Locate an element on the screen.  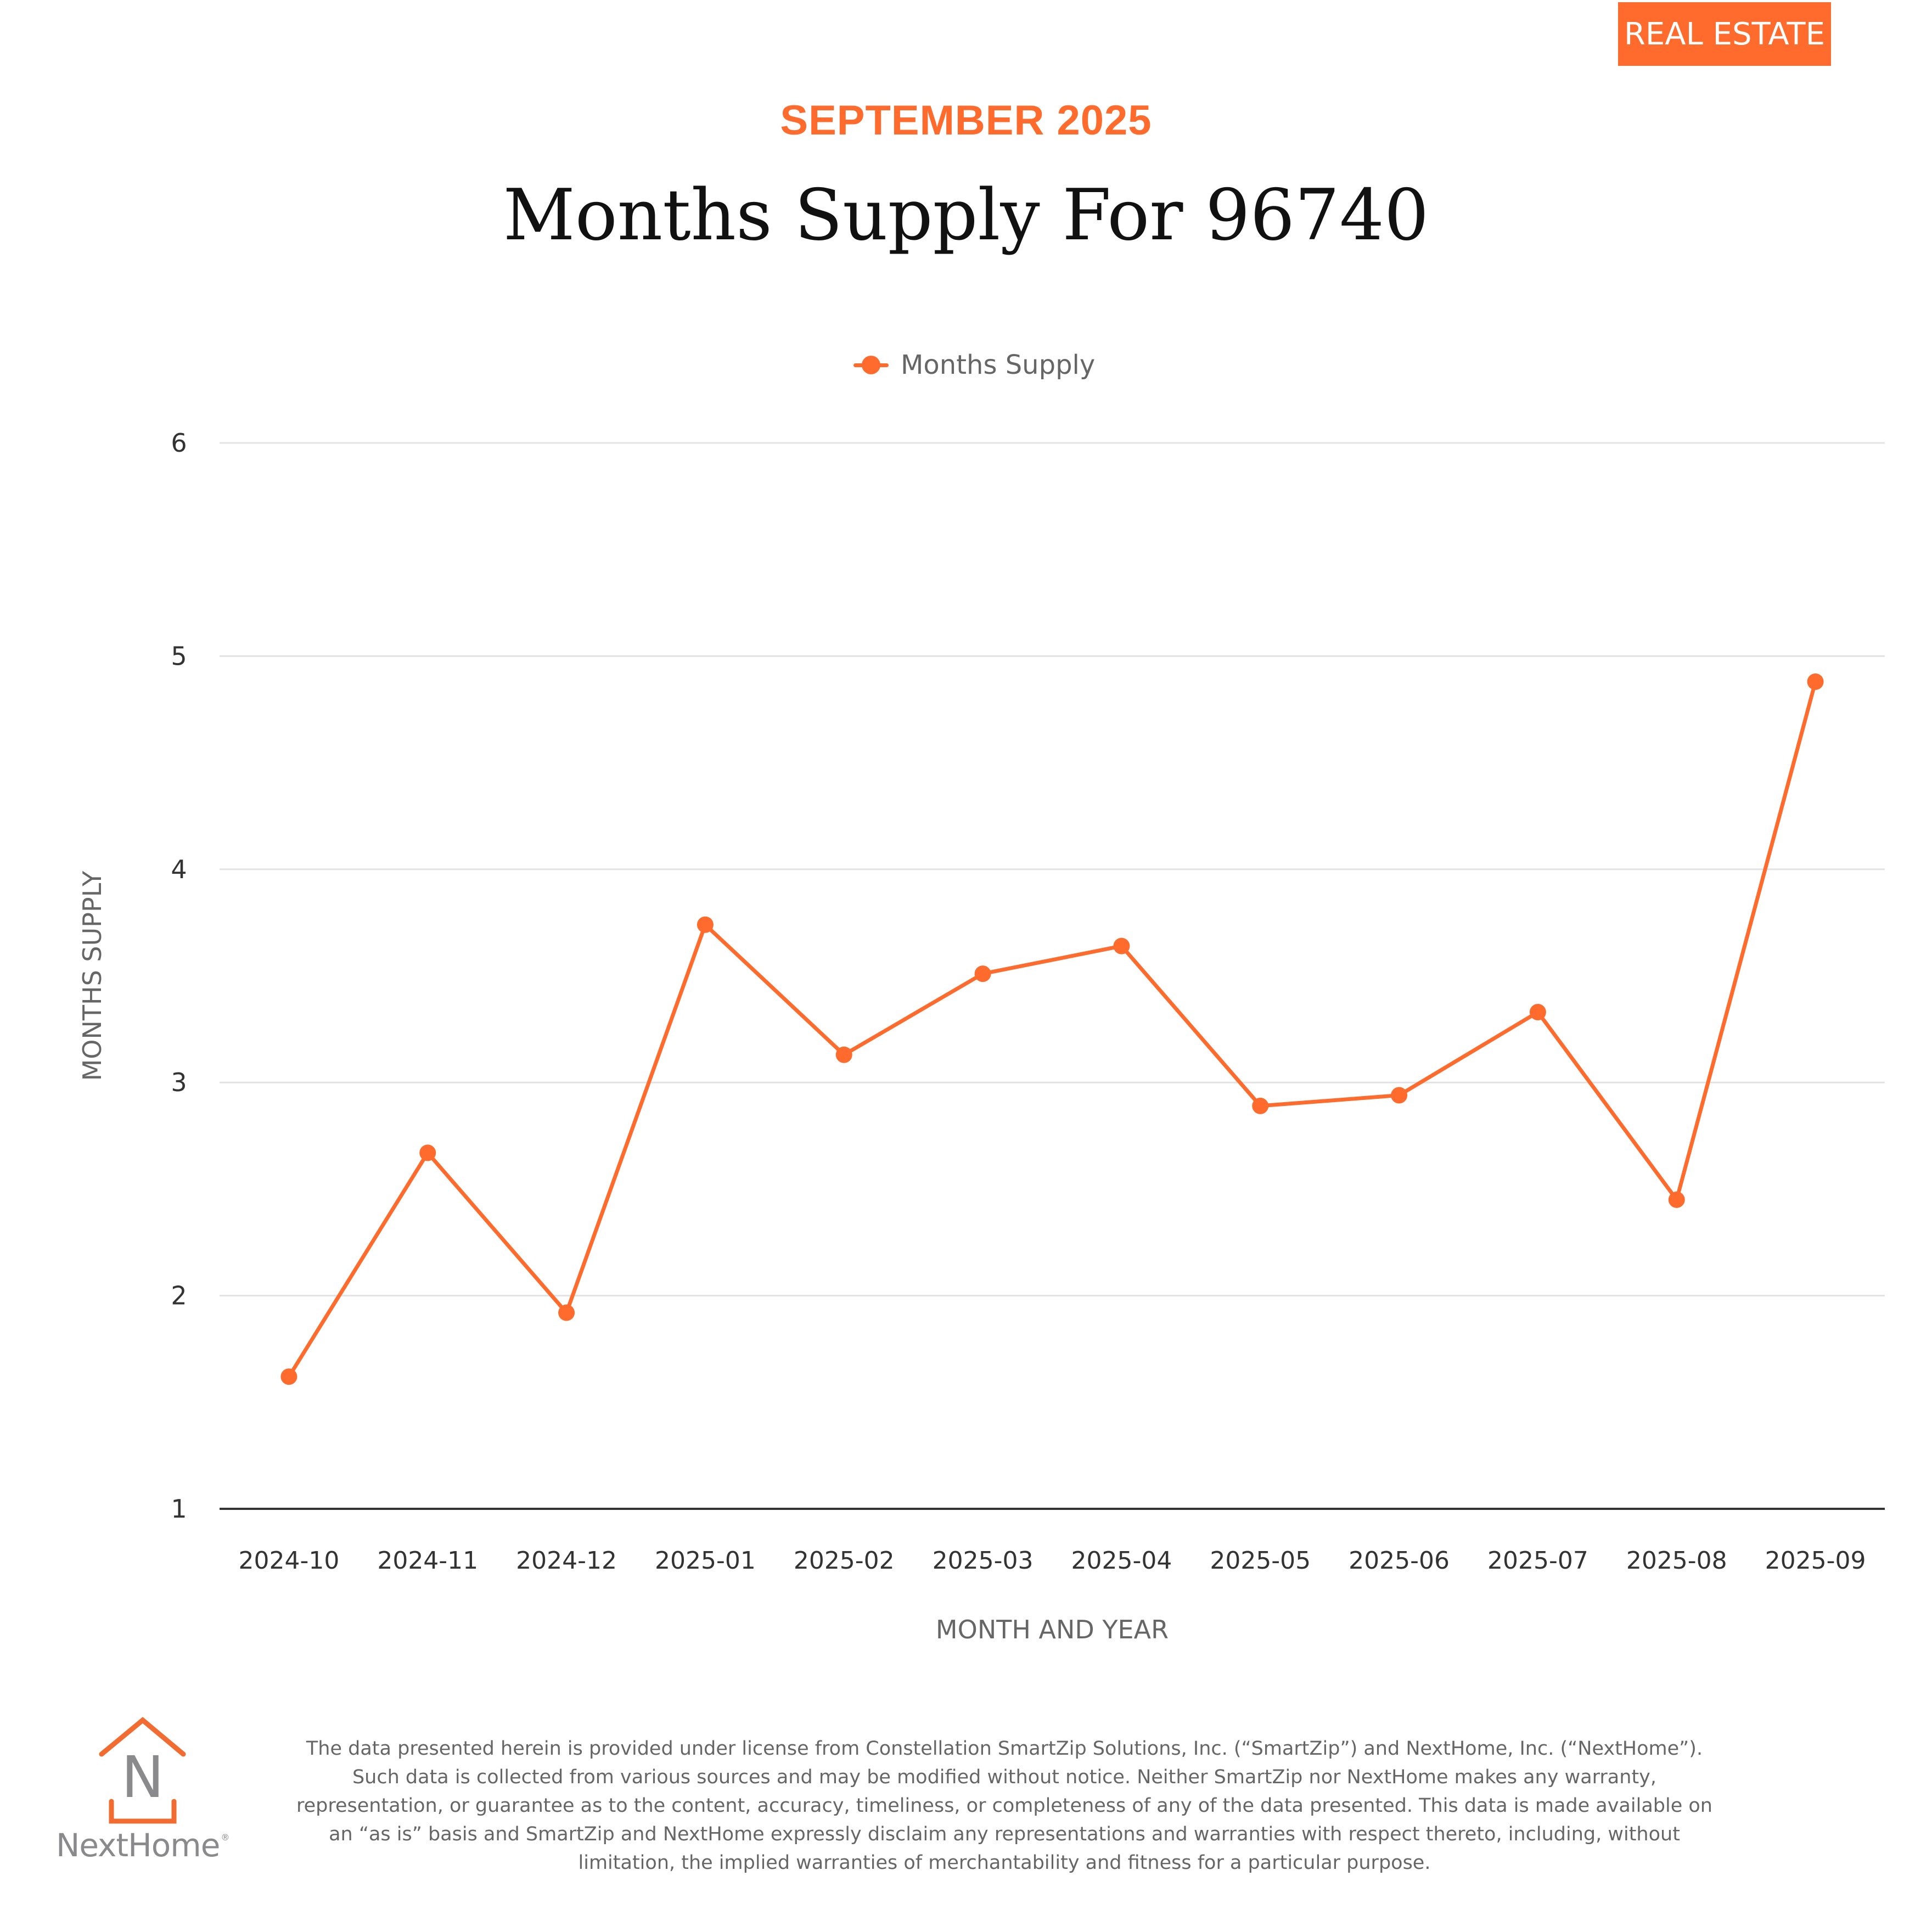
logo-text: NextHome is located at coordinates (138, 1845).